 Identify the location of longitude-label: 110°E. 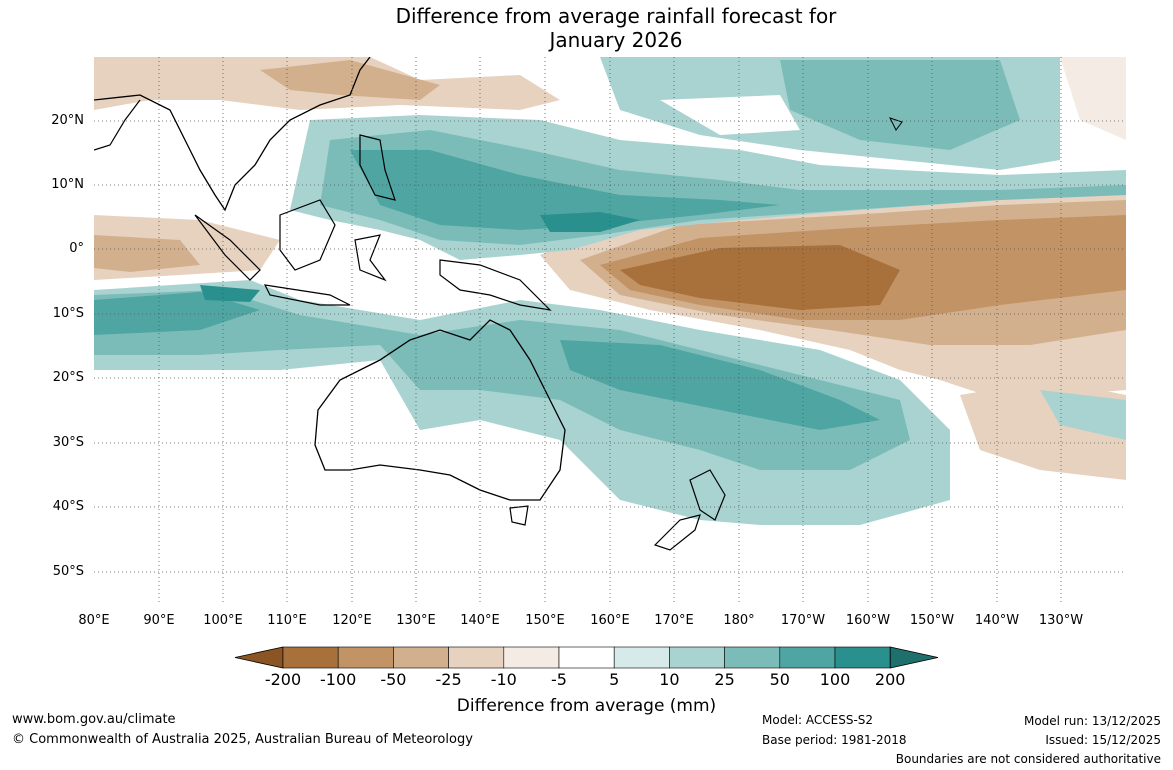
(287, 620).